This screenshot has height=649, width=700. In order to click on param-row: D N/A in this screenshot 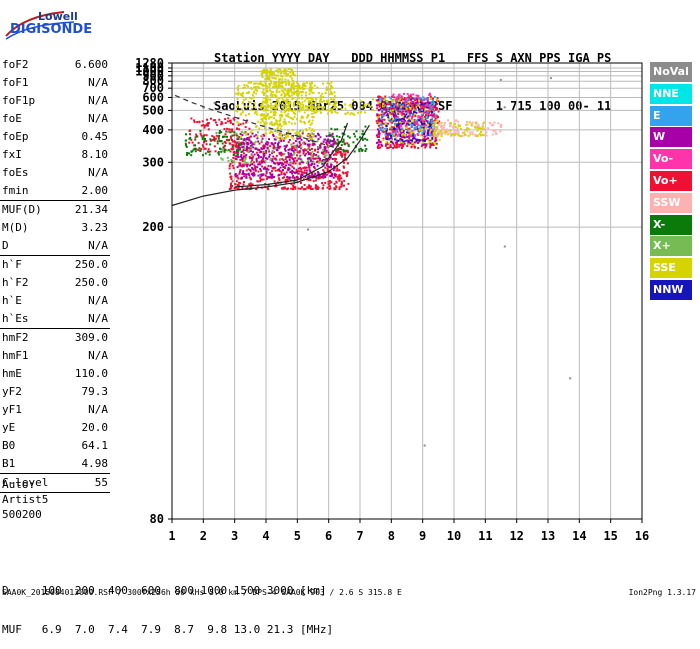, I will do `click(55, 246)`.